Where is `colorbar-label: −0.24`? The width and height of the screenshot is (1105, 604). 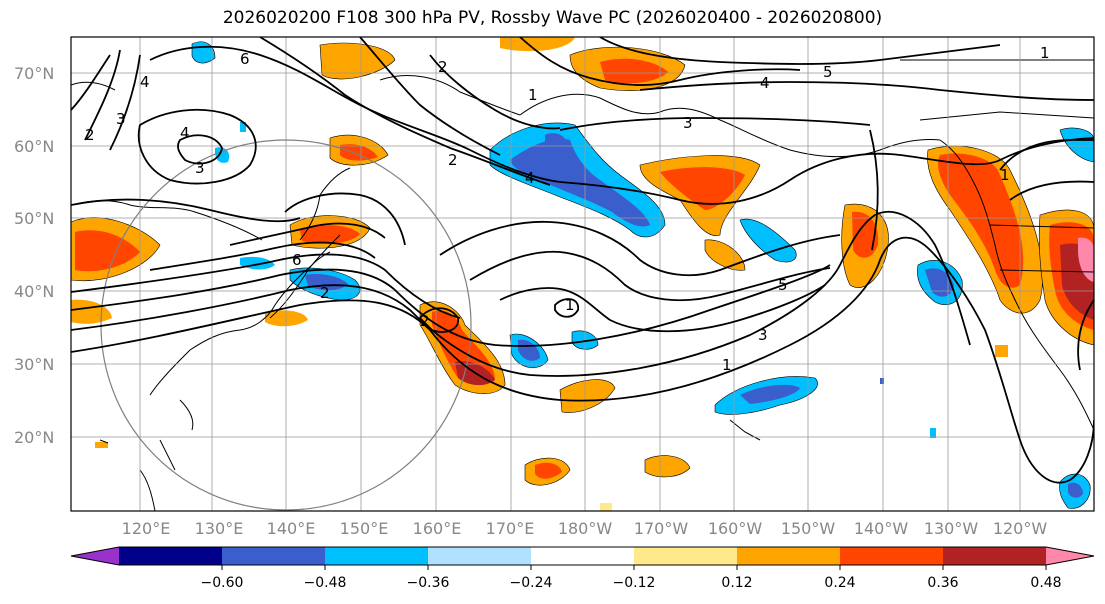 colorbar-label: −0.24 is located at coordinates (531, 583).